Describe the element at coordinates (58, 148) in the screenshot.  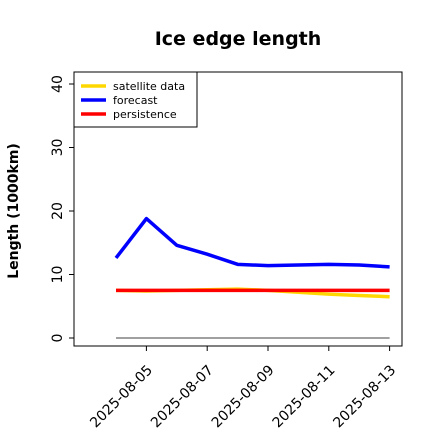
I see `y-tick-label: 30` at that location.